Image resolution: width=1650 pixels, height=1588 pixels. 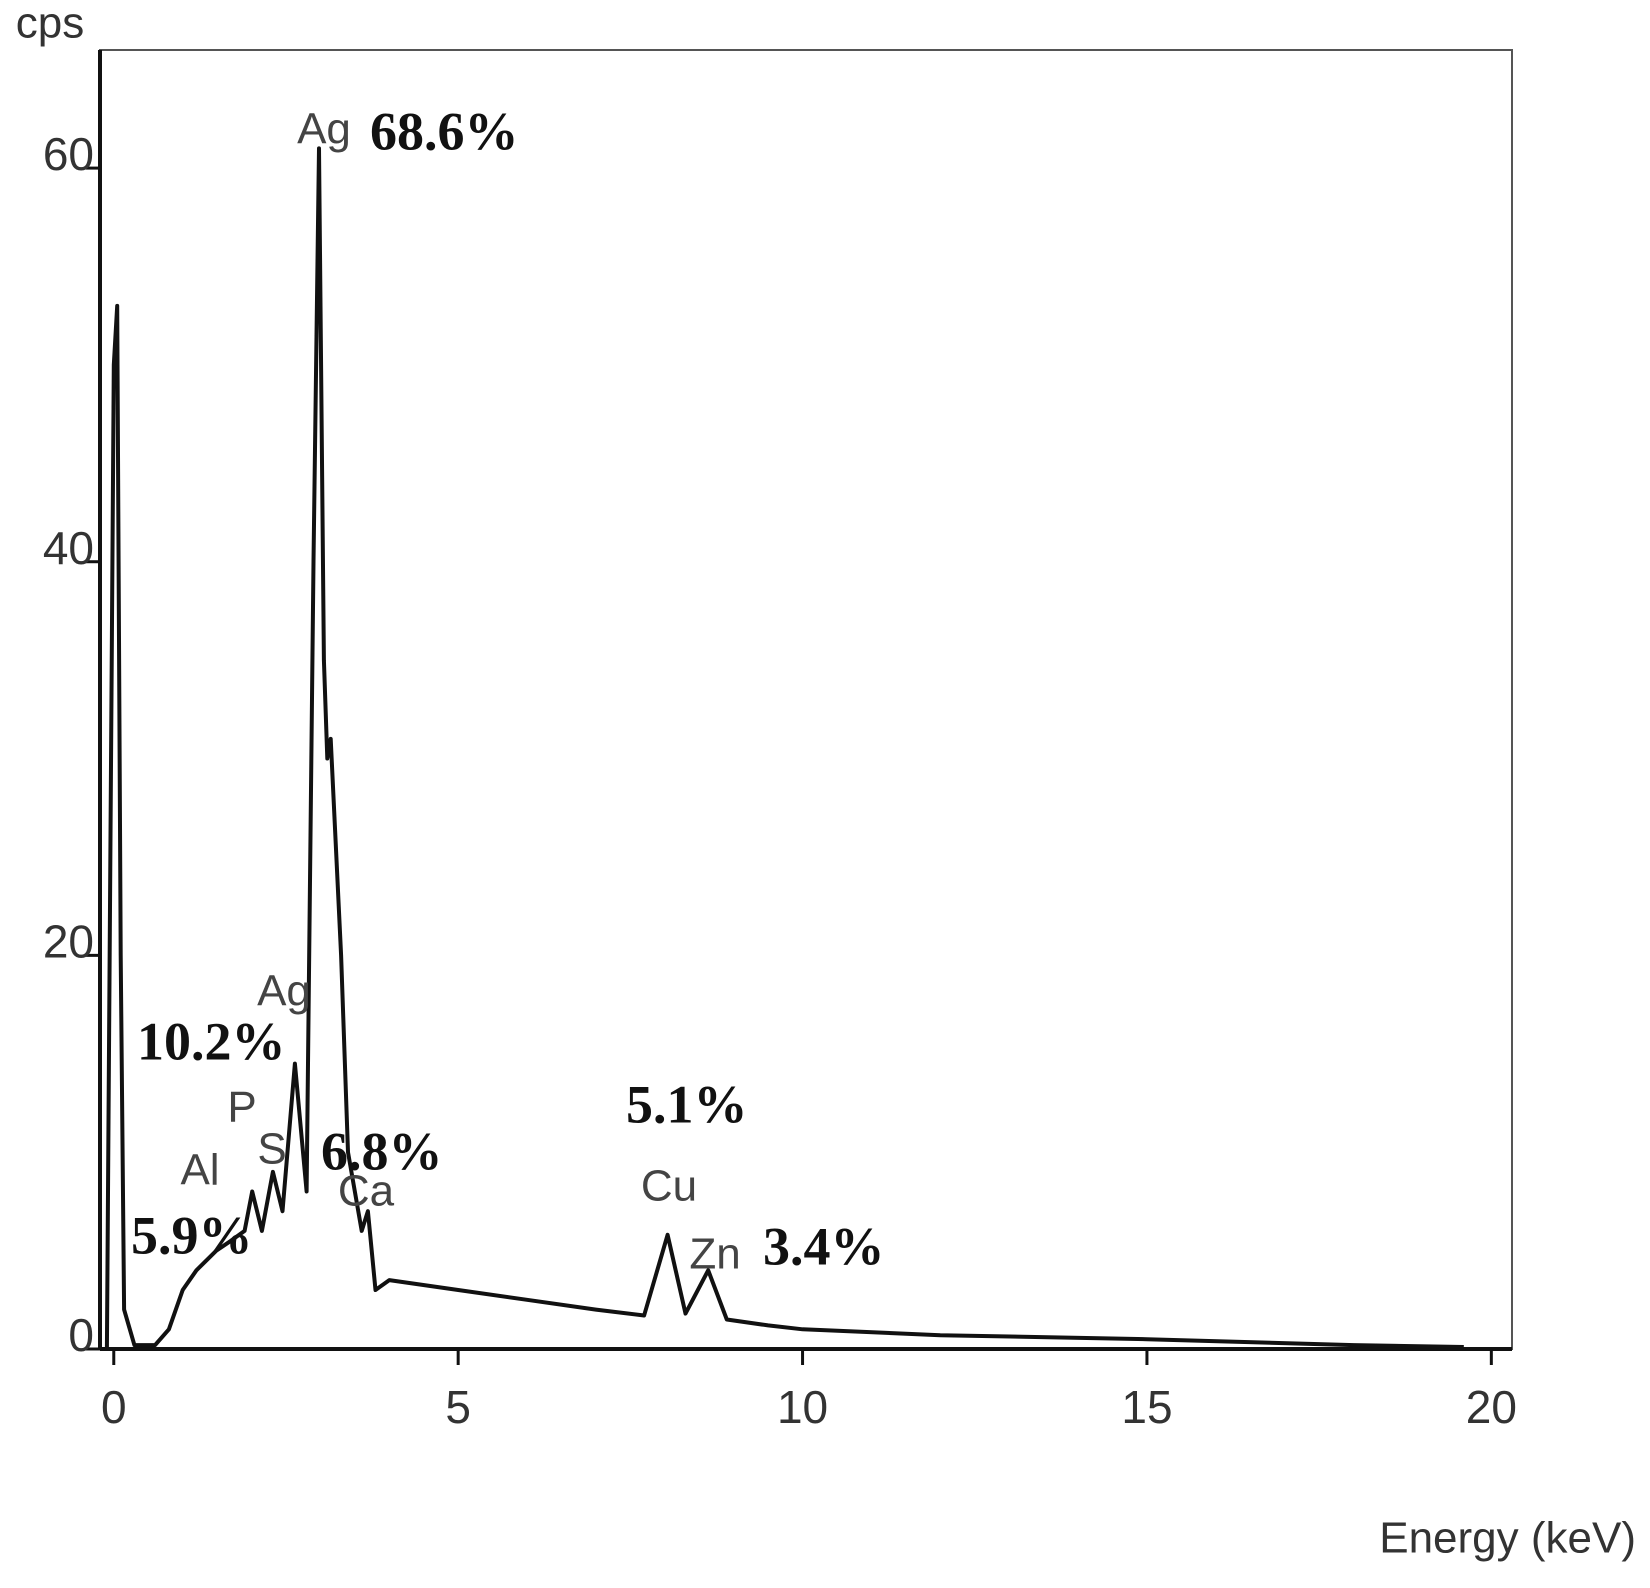 I want to click on x-tick-label: 15, so click(x=1146, y=1407).